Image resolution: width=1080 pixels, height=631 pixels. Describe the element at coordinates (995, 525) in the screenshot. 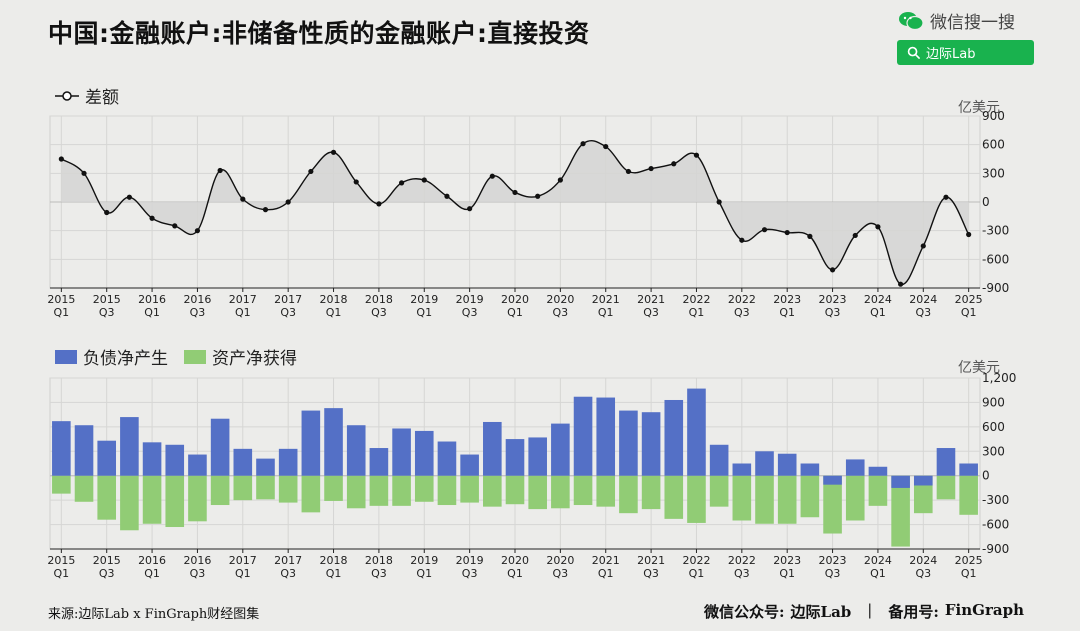

I see `bottom-ytick-label: -600` at that location.